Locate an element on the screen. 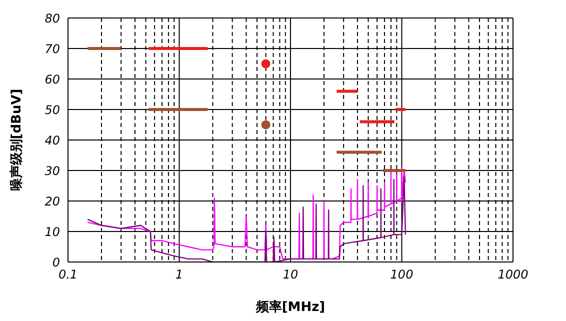 This screenshot has width=566, height=321. x-tick-label: 1 is located at coordinates (179, 275).